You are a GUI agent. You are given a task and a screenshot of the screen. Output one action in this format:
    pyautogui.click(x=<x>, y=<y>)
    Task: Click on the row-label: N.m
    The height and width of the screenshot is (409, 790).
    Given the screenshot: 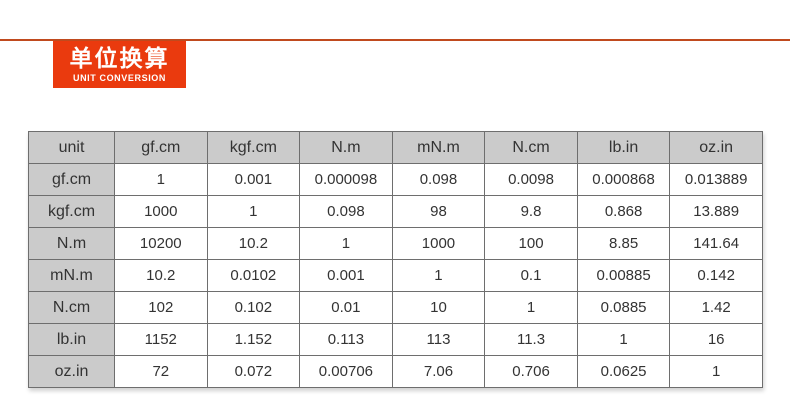 What is the action you would take?
    pyautogui.click(x=71, y=243)
    